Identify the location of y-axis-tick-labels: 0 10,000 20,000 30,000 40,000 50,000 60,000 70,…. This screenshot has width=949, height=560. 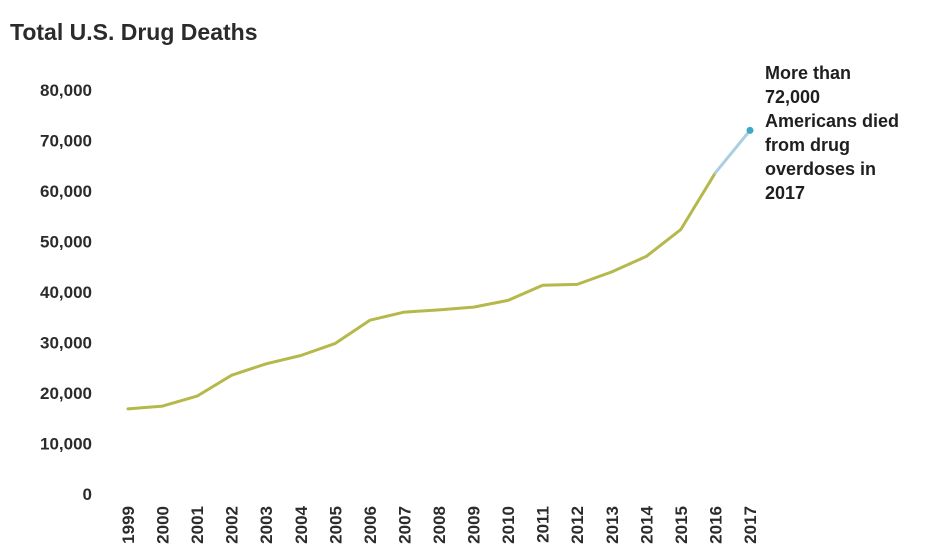
(66, 292).